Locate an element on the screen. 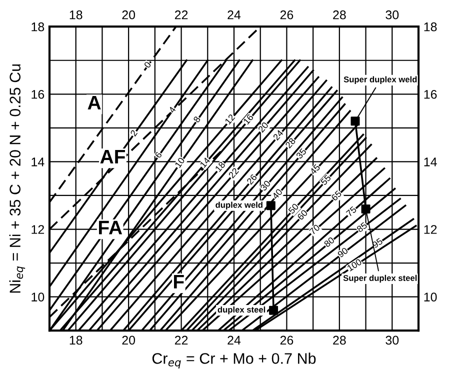  text: 30 is located at coordinates (265, 186).